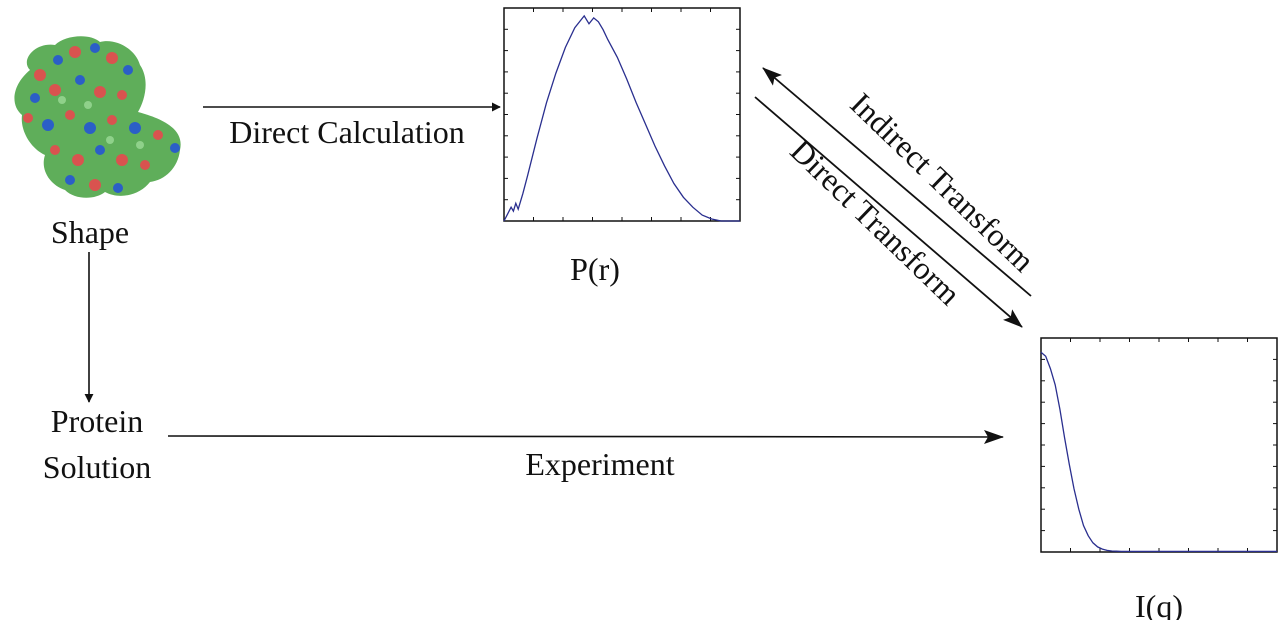 This screenshot has height=620, width=1278. I want to click on indirect-transform-arrow, so click(897, 182).